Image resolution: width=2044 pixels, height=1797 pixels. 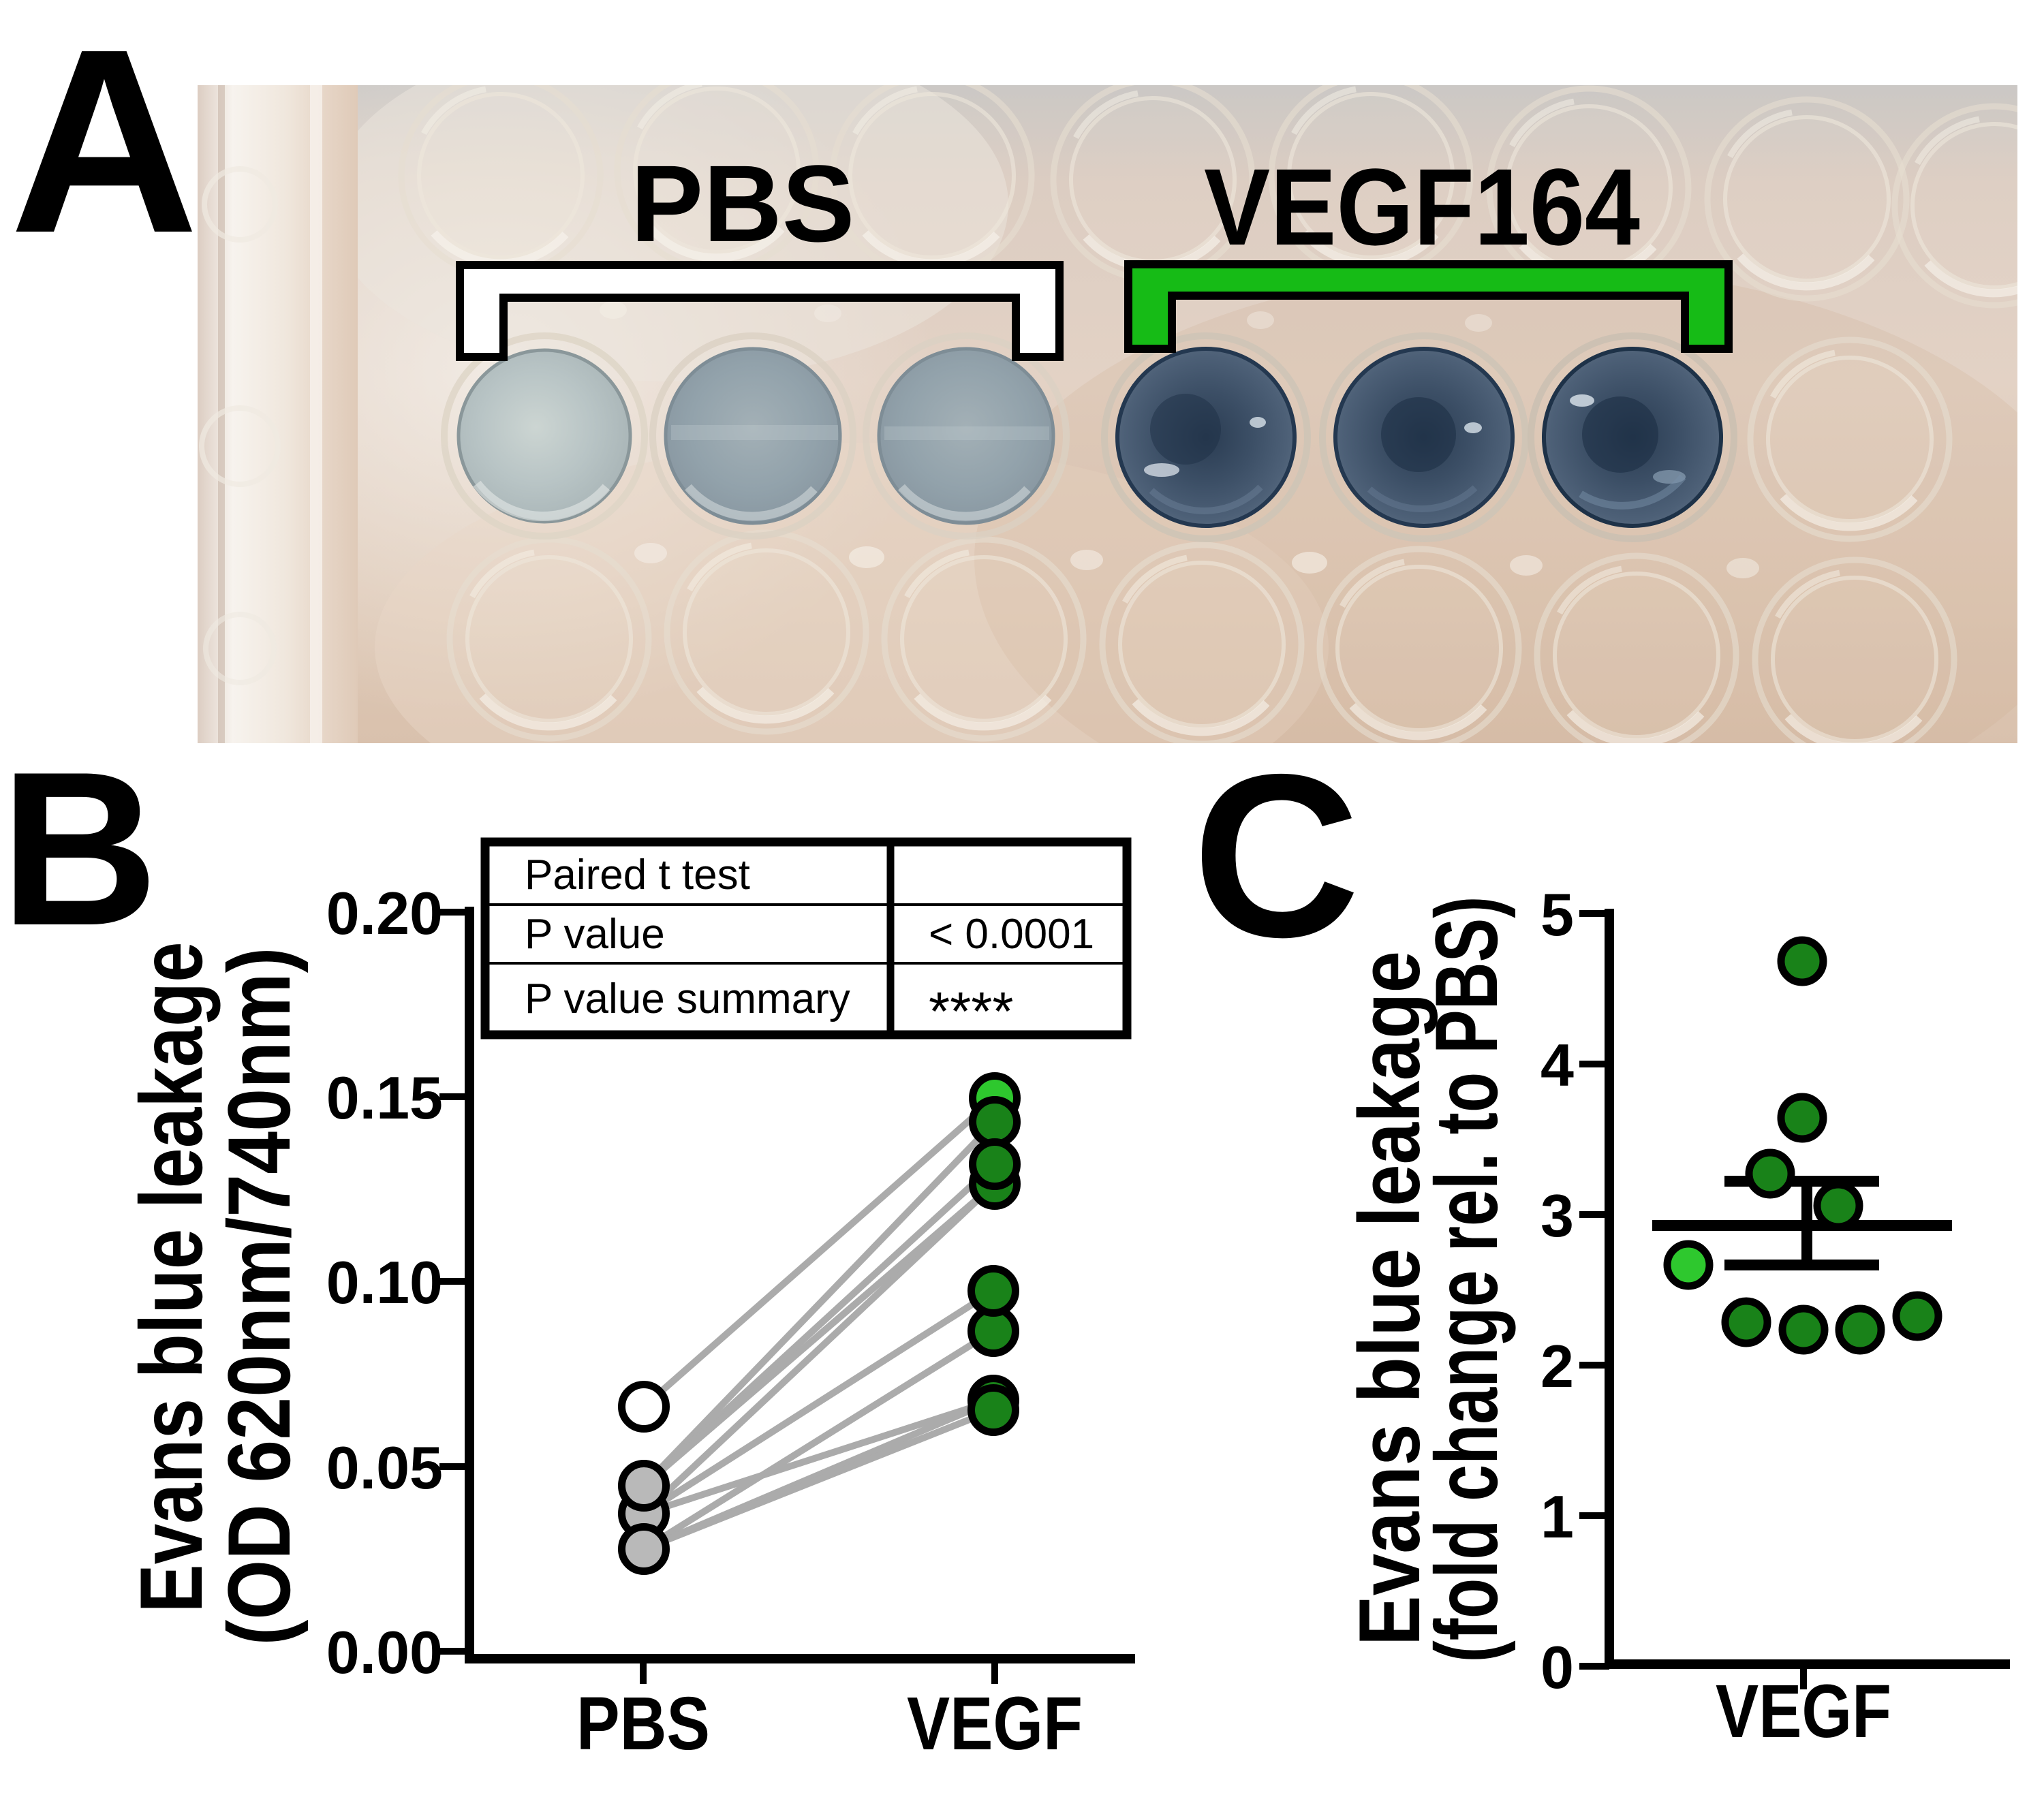 What do you see at coordinates (384, 1097) in the screenshot?
I see `svg-text: 0.15` at bounding box center [384, 1097].